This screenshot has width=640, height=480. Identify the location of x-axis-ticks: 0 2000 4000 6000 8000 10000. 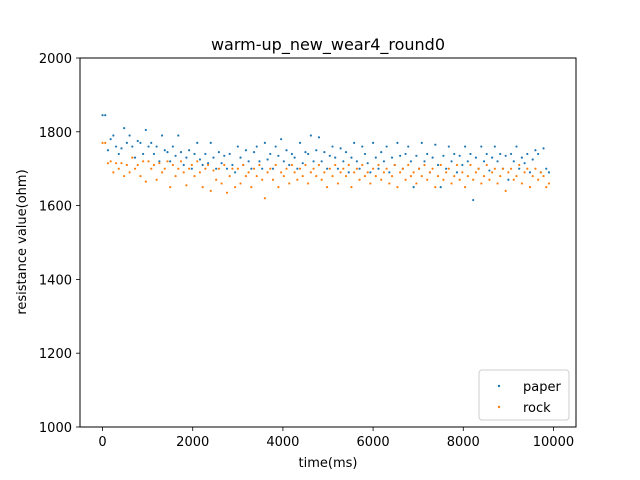
(336, 438).